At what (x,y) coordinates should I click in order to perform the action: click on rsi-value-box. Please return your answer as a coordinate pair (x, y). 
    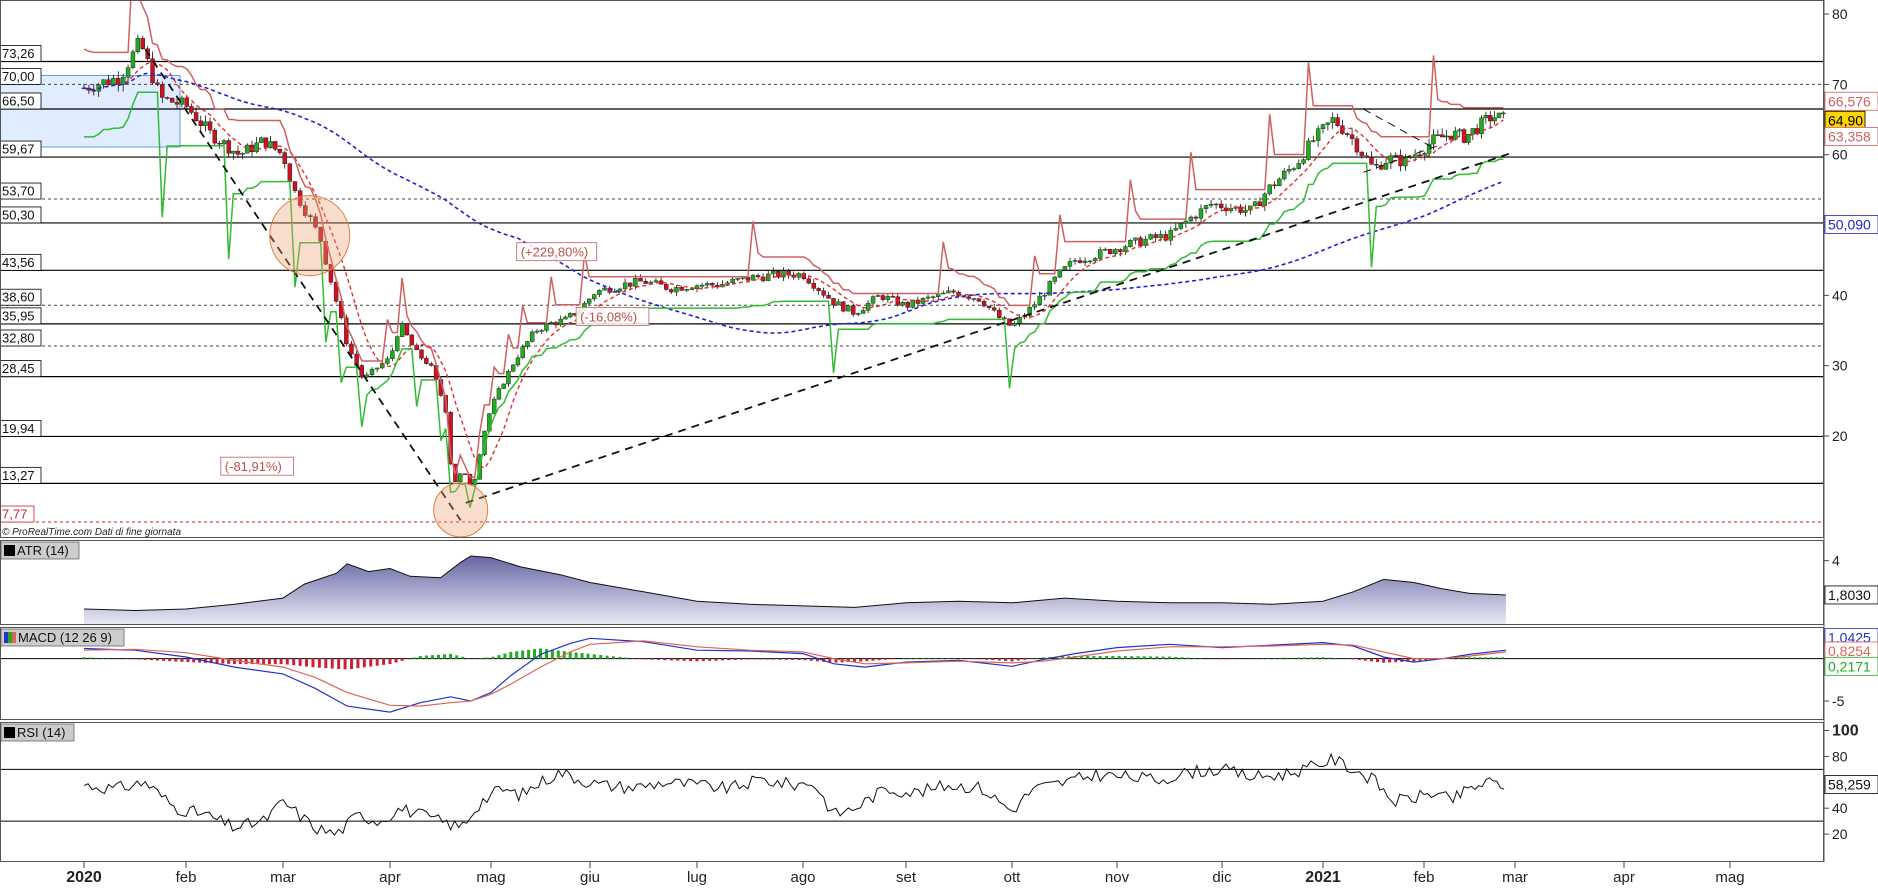
    Looking at the image, I should click on (1851, 784).